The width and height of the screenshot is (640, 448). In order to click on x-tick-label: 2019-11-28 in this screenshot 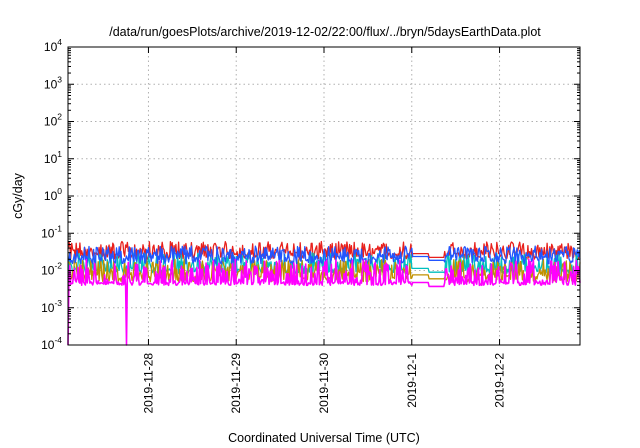, I will do `click(148, 383)`.